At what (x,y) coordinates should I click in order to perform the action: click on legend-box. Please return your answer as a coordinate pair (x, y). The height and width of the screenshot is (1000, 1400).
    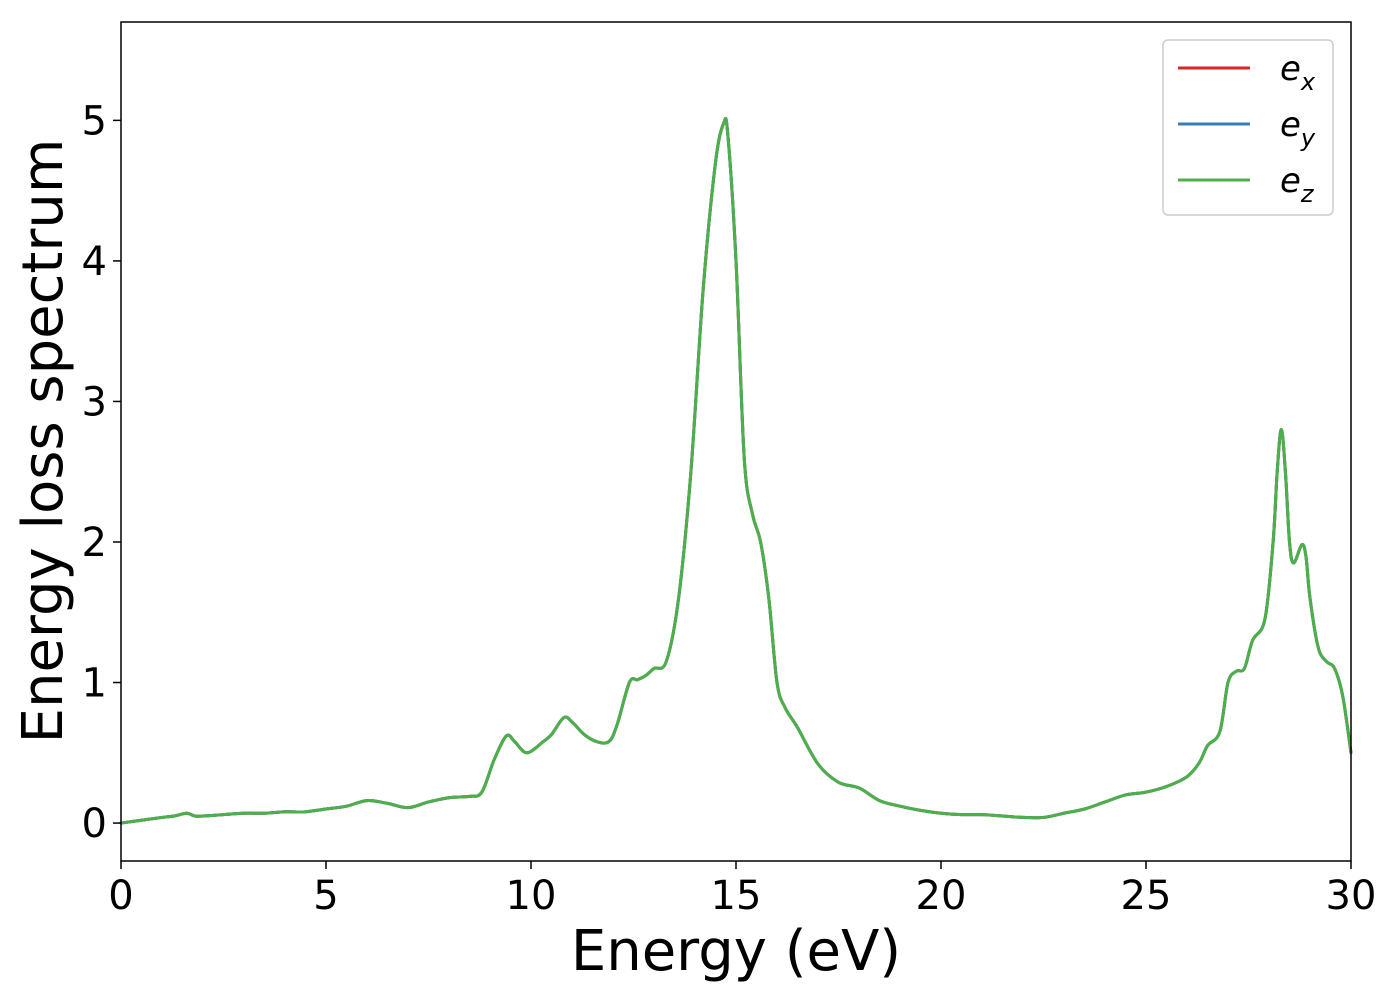
    Looking at the image, I should click on (1248, 127).